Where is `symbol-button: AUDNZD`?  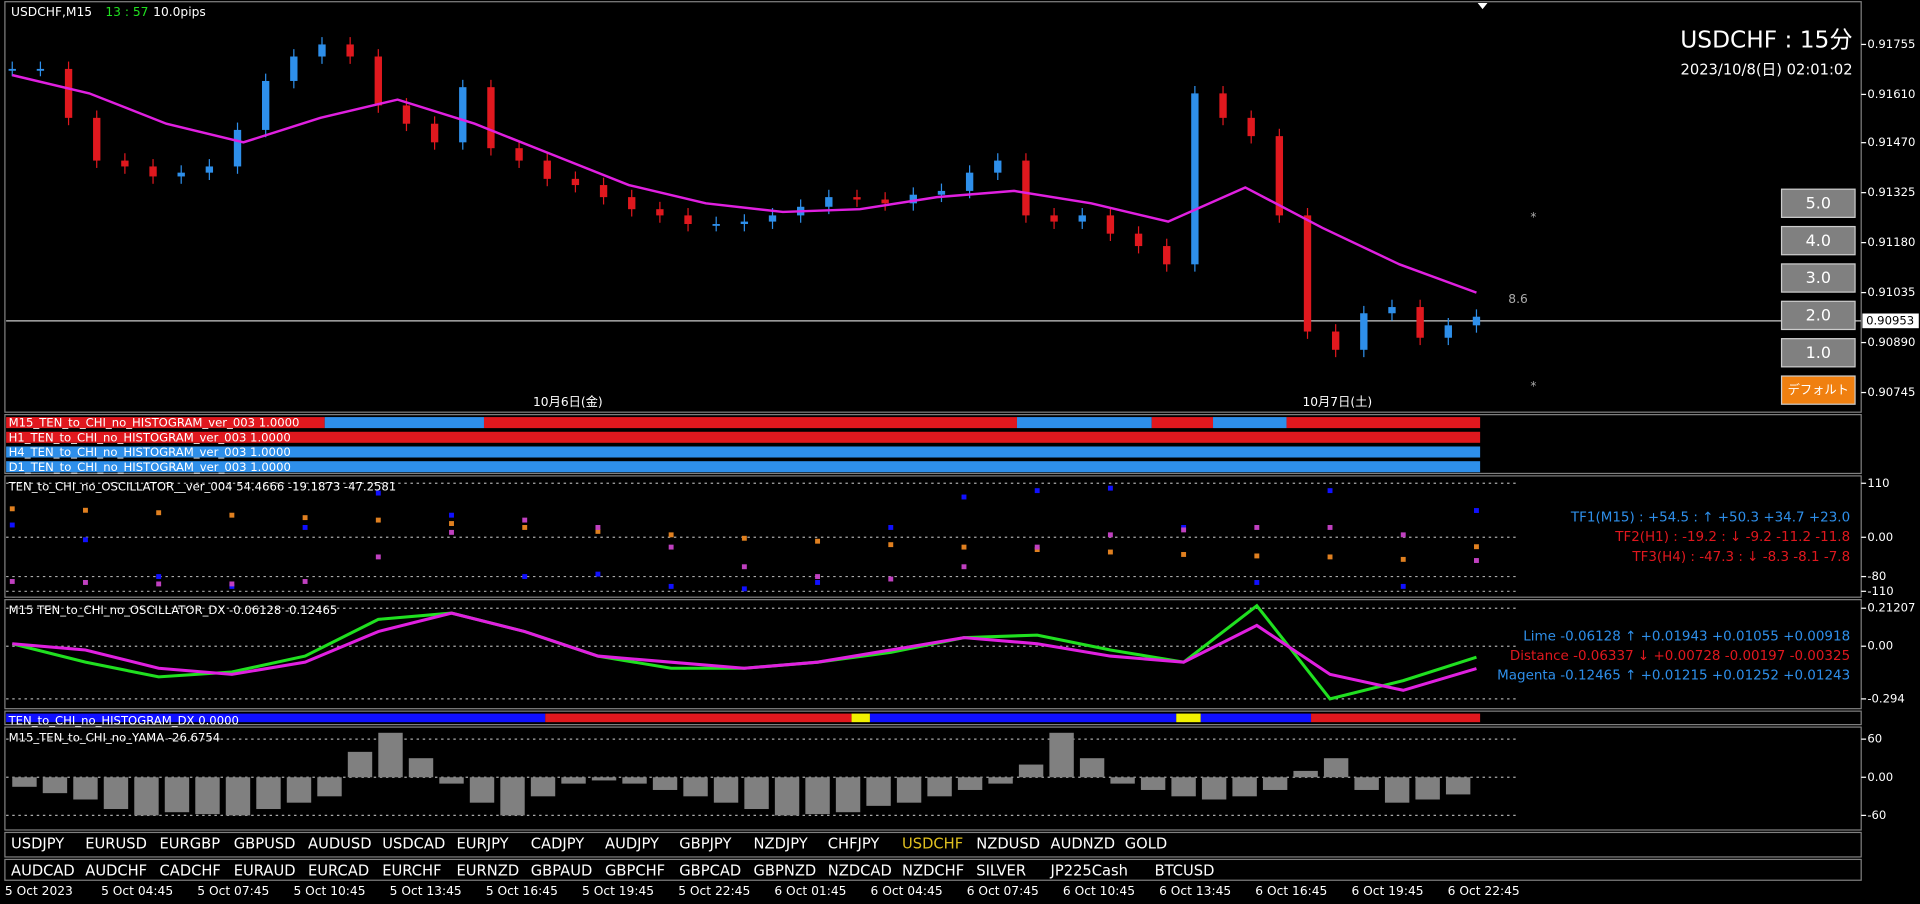 symbol-button: AUDNZD is located at coordinates (1083, 844).